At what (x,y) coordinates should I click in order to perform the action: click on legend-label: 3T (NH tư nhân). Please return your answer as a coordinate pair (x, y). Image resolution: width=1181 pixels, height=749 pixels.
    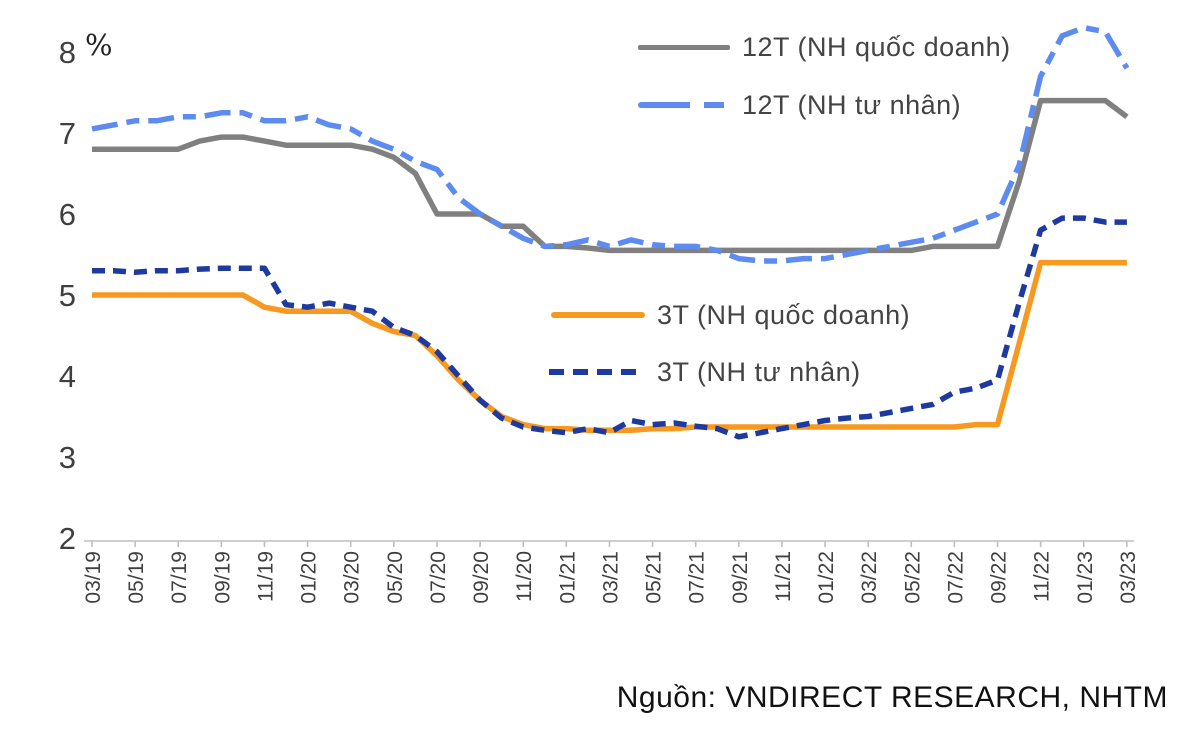
    Looking at the image, I should click on (759, 371).